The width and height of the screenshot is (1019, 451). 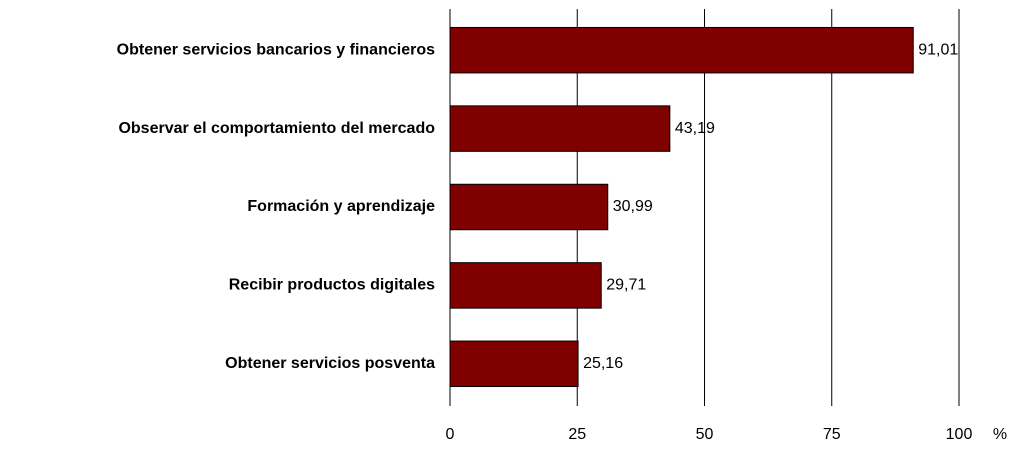 I want to click on x-tick-label: 100, so click(x=959, y=434).